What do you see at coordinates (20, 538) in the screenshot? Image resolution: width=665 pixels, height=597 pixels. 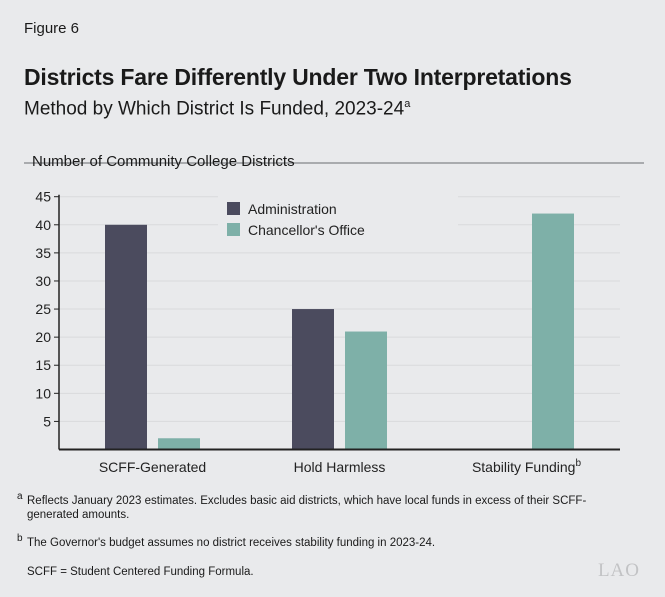 I see `footnote-mark: b` at bounding box center [20, 538].